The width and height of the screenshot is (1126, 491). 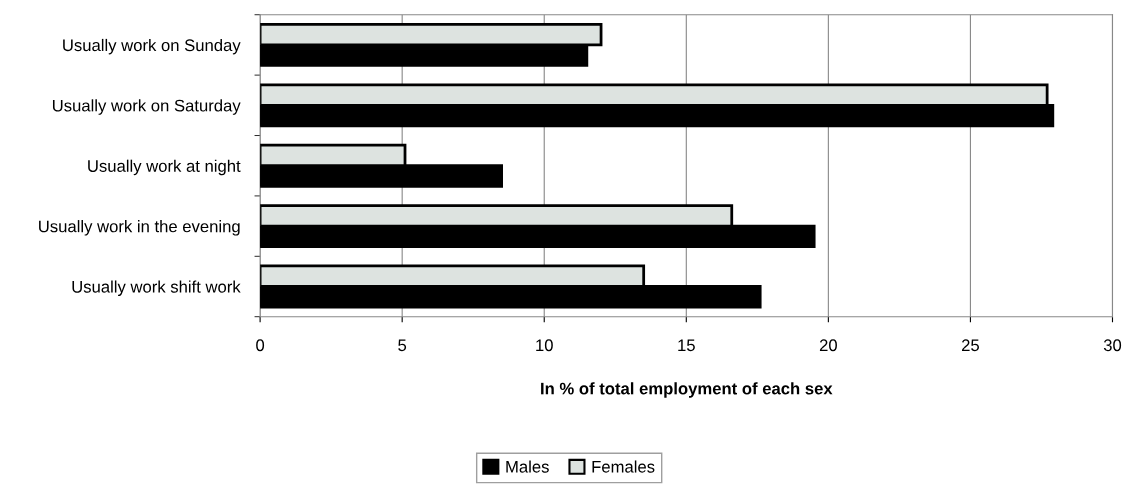 What do you see at coordinates (139, 228) in the screenshot?
I see `y-tick-label: Usually work in the evening` at bounding box center [139, 228].